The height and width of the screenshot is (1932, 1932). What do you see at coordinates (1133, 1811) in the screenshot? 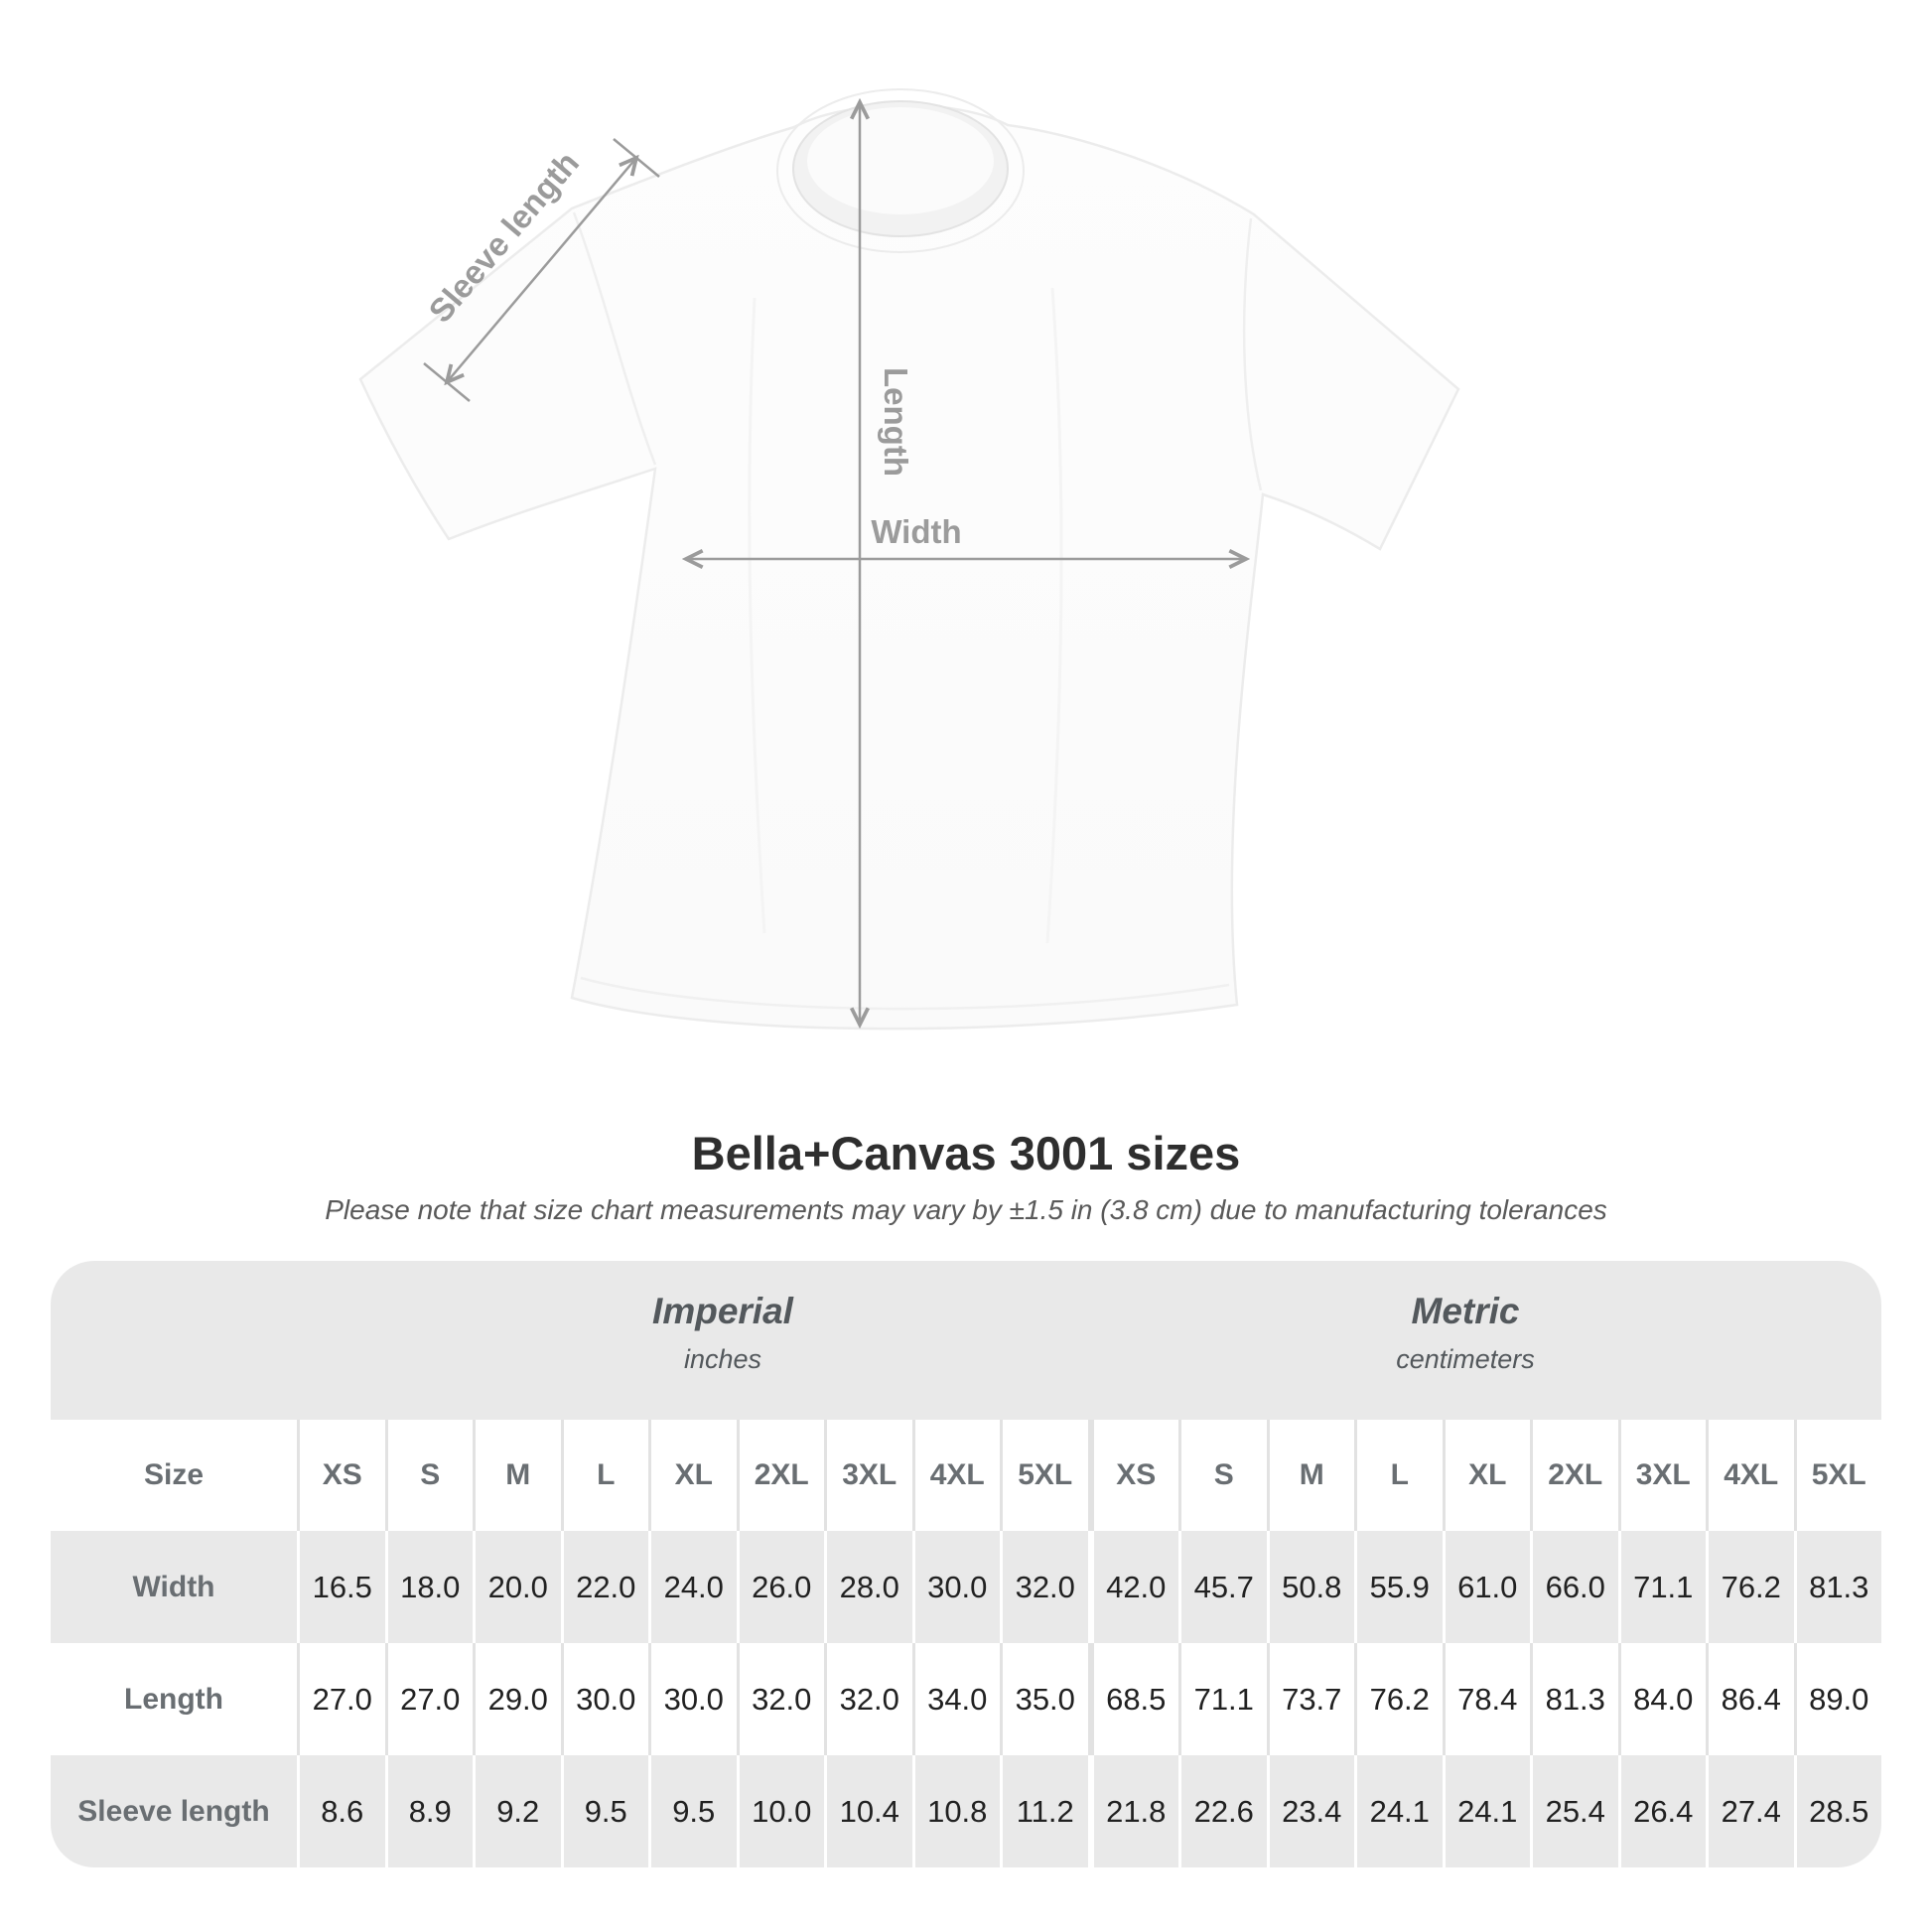
I see `measurement-value-metric: 21.8` at bounding box center [1133, 1811].